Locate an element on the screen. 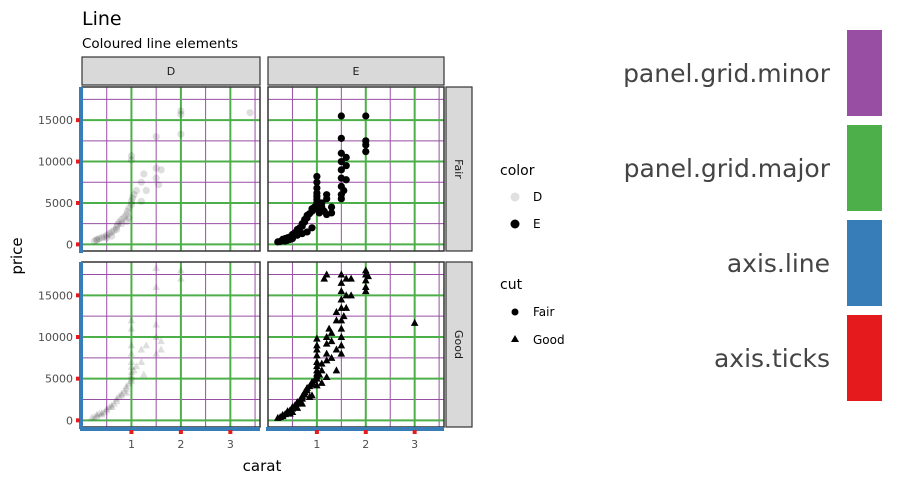 Image resolution: width=900 pixels, height=480 pixels. swatch-axis-line is located at coordinates (864, 263).